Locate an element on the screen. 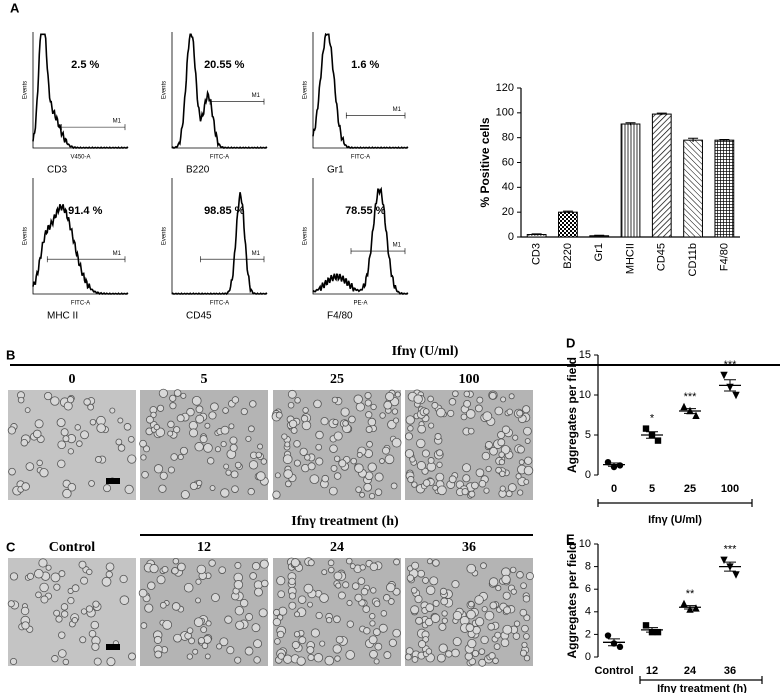 The image size is (784, 693). hist-x-axis-label: V450-A is located at coordinates (80, 158).